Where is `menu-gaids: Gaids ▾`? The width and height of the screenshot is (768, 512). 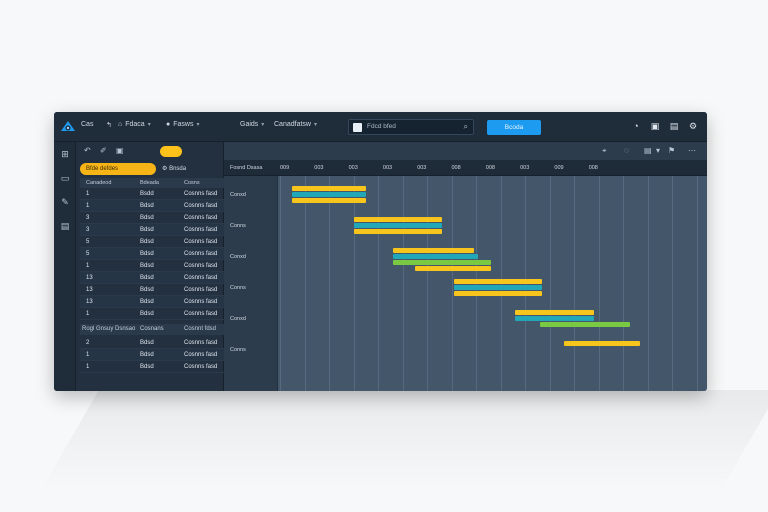 menu-gaids: Gaids ▾ is located at coordinates (252, 124).